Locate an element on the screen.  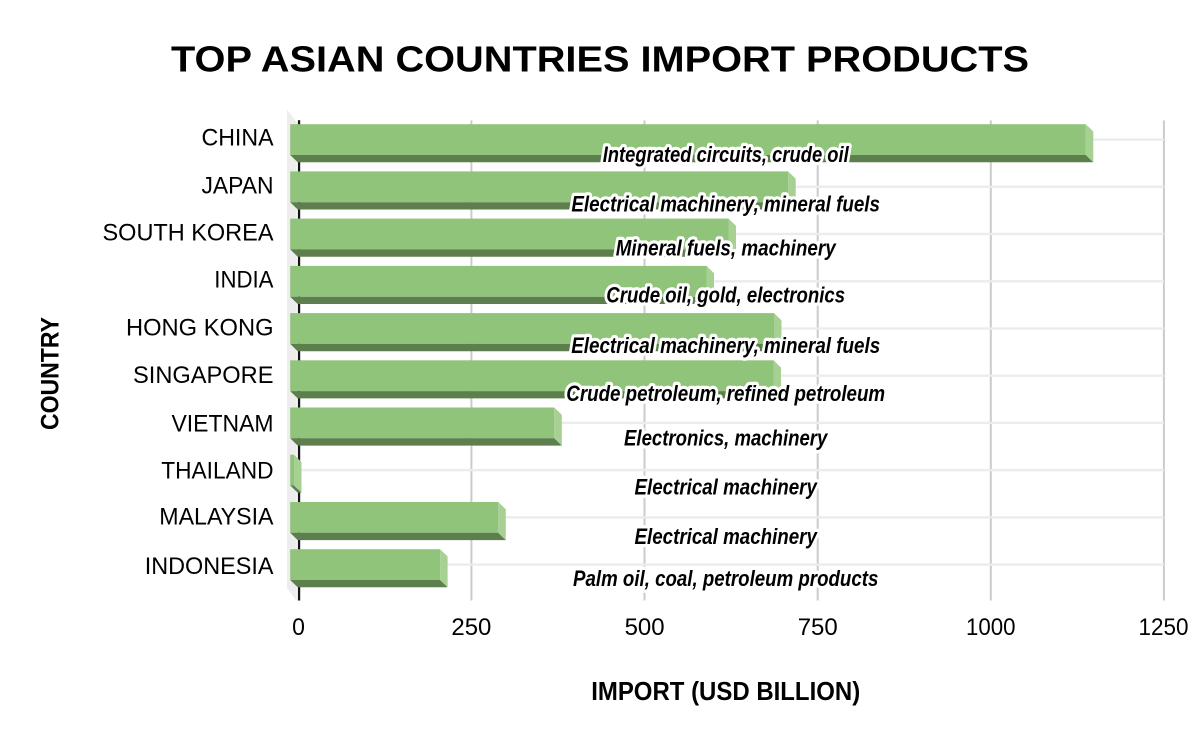
svg-text: THAILAND is located at coordinates (217, 470).